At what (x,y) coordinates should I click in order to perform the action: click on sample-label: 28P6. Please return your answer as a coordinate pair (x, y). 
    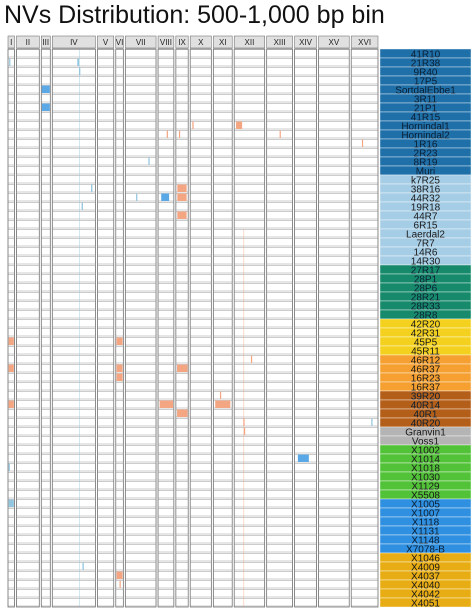
    Looking at the image, I should click on (426, 288).